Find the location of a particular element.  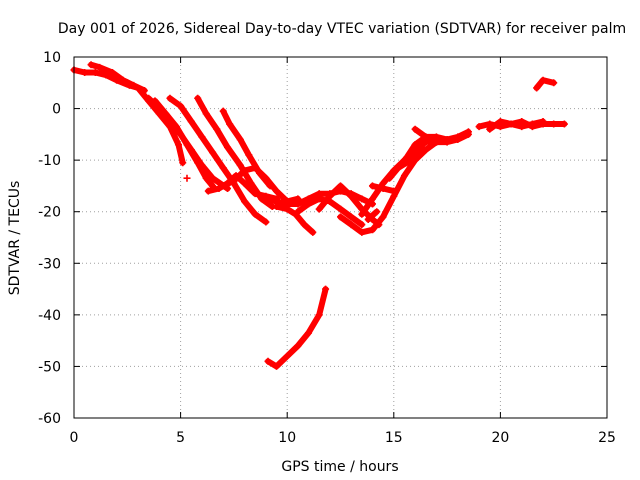

y-tick-label: -10 is located at coordinates (49, 161).